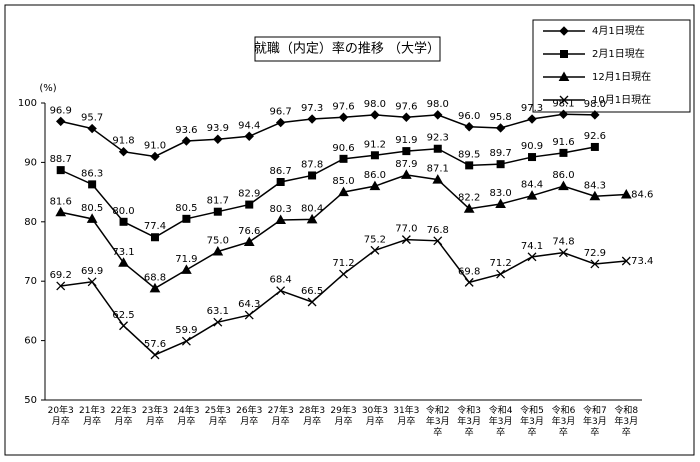  I want to click on data-label: 91.8, so click(123, 141).